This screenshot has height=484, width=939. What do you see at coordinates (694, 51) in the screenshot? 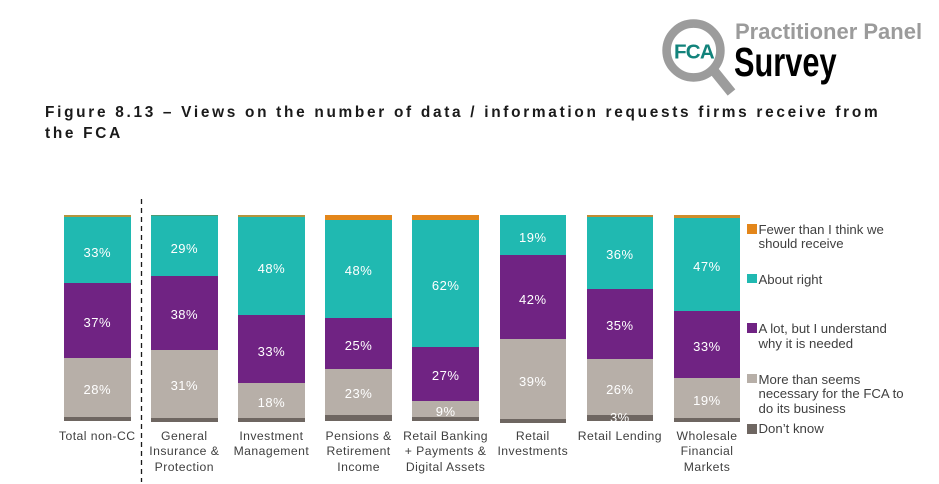
I see `svg-text: FCA` at bounding box center [694, 51].